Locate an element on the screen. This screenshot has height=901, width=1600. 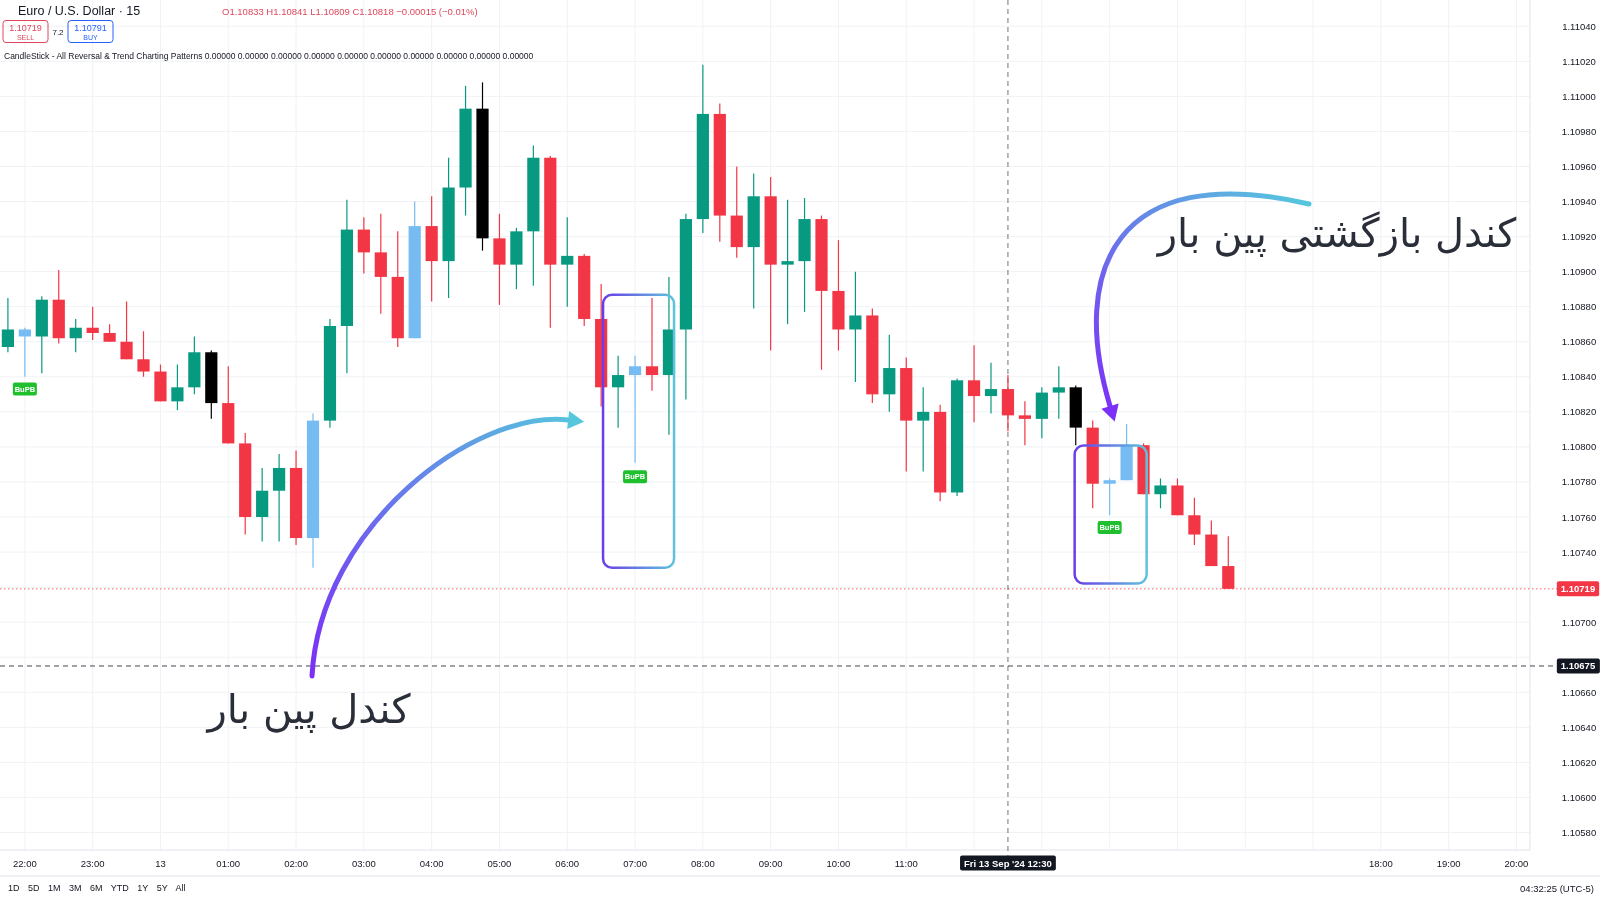
text: 04:32:25 (UTC-5) is located at coordinates (1557, 888).